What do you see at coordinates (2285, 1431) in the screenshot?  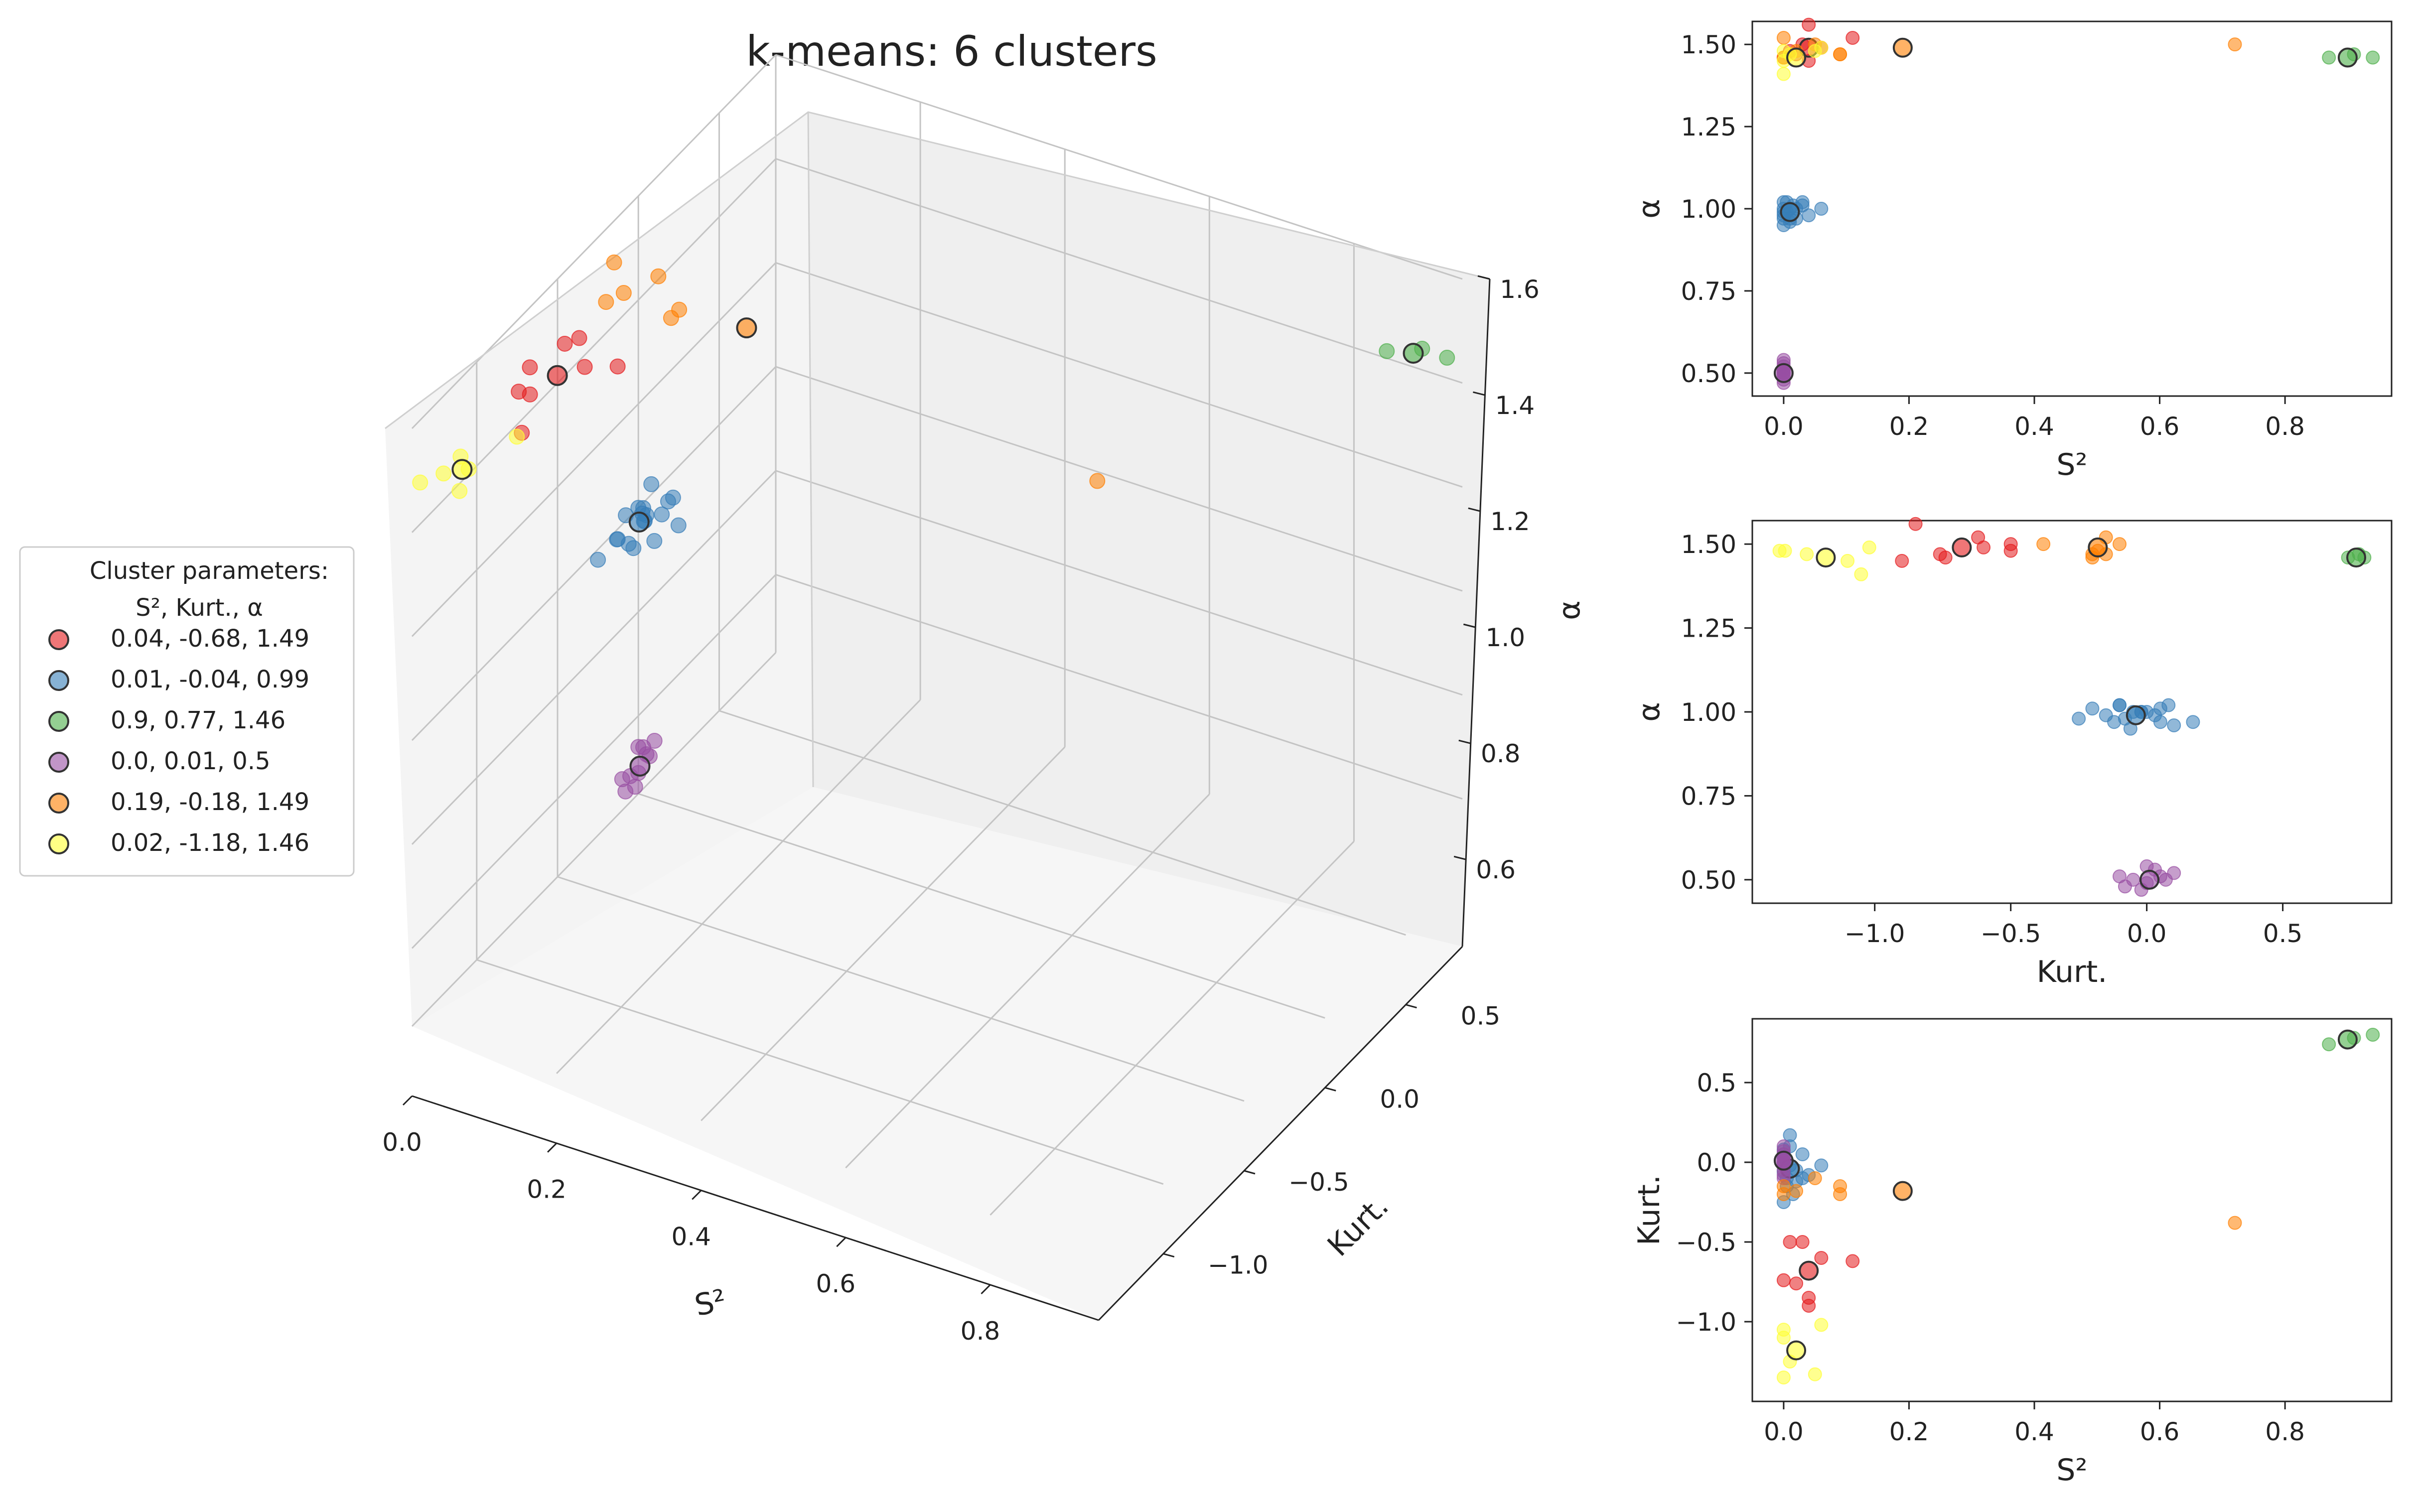 I see `x-tick-label: 0.8` at bounding box center [2285, 1431].